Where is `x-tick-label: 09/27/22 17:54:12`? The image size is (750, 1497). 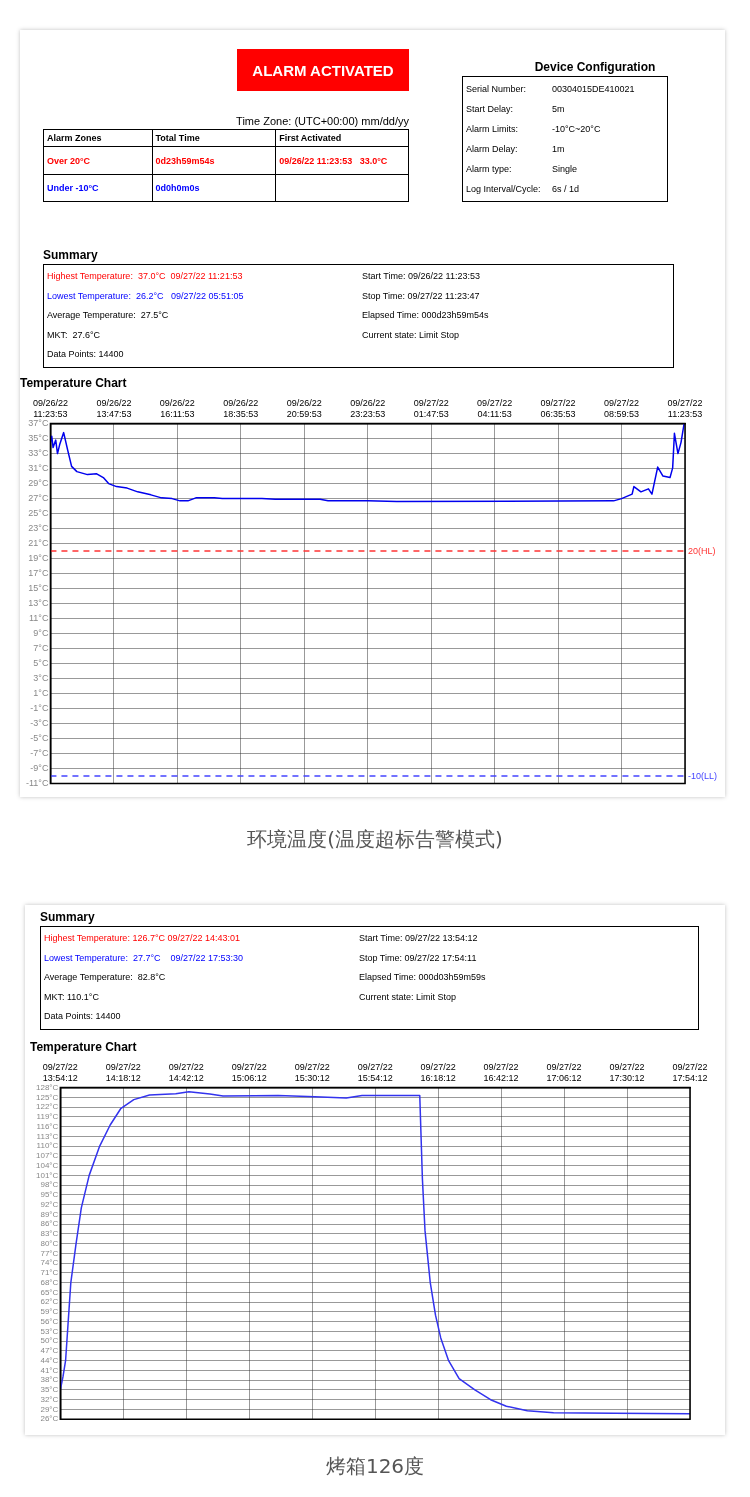
x-tick-label: 09/27/22 17:54:12 is located at coordinates (690, 1072).